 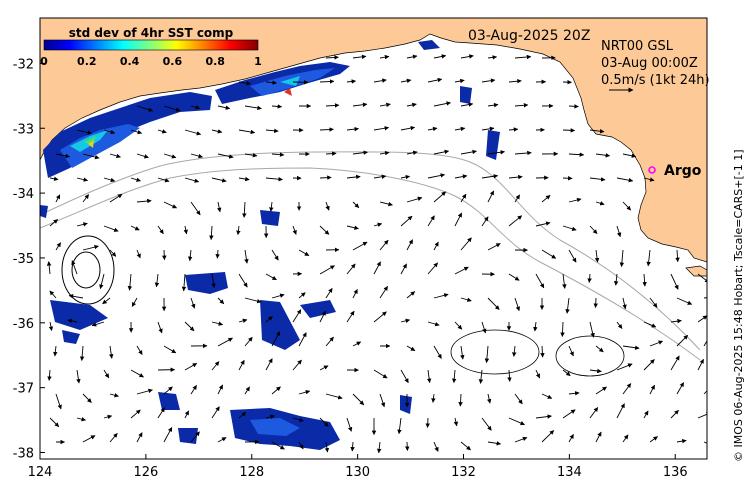 What do you see at coordinates (88, 270) in the screenshot?
I see `eddy-west` at bounding box center [88, 270].